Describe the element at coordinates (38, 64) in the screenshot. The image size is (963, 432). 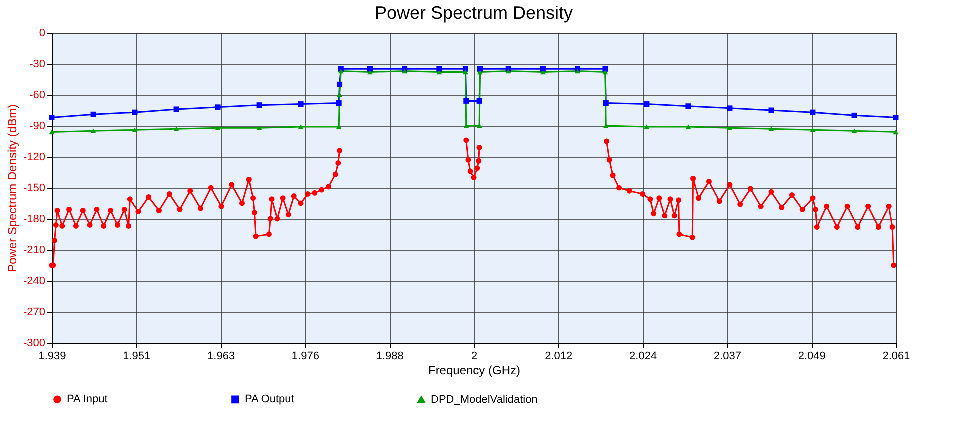
I see `y-tick-label: -30` at that location.